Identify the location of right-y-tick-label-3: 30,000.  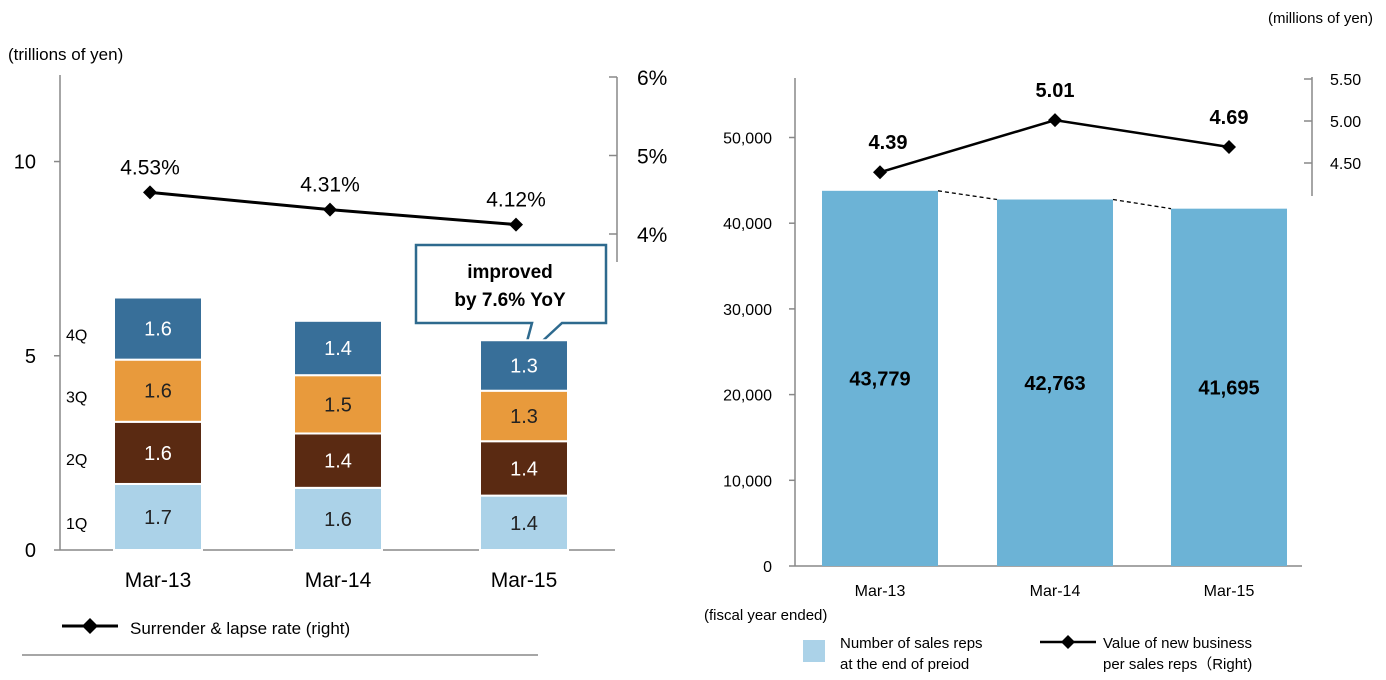
(747, 310).